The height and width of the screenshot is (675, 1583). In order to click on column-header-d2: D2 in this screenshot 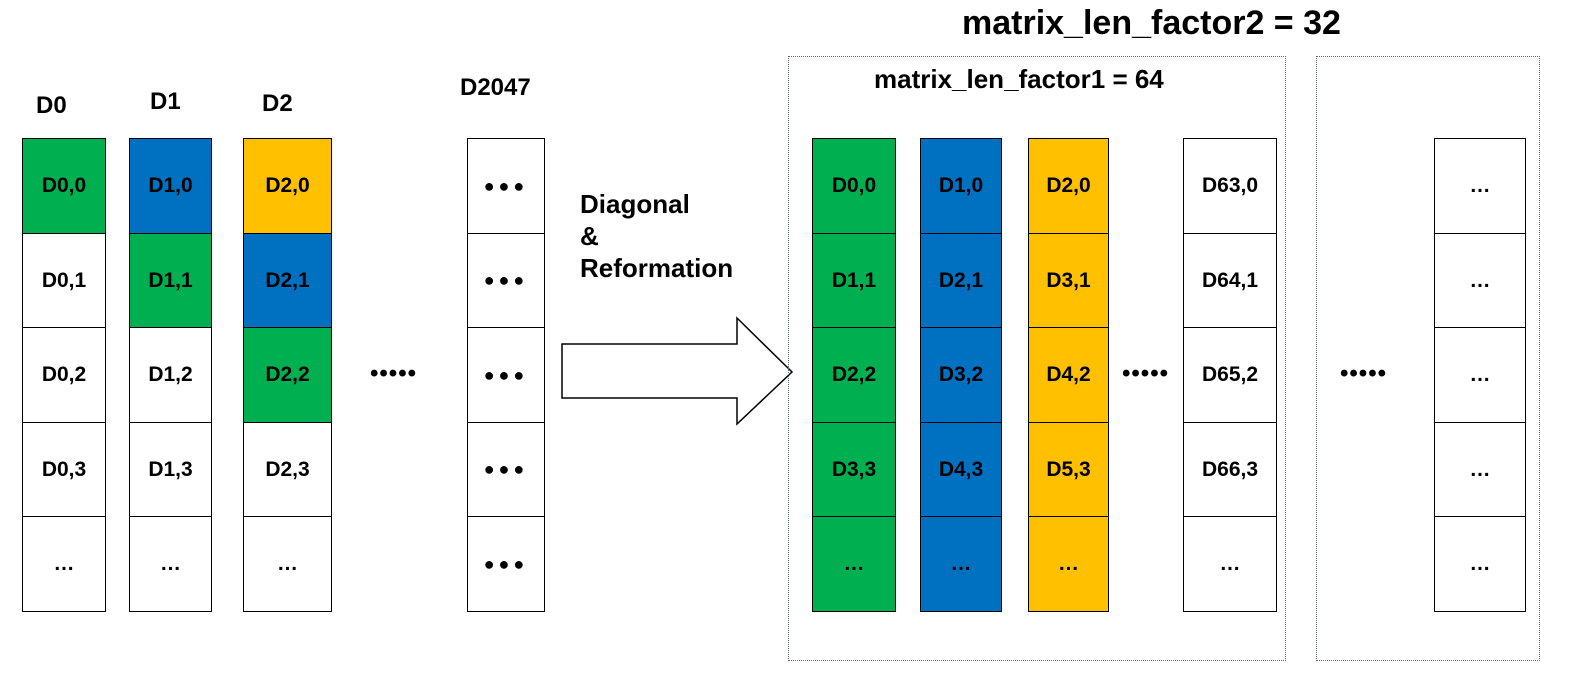, I will do `click(277, 103)`.